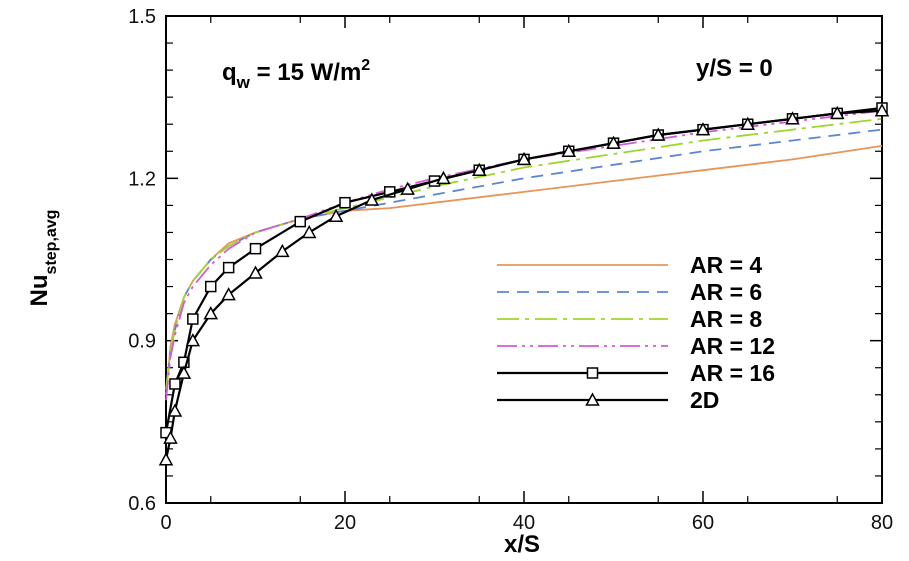 The image size is (909, 561). Describe the element at coordinates (345, 523) in the screenshot. I see `x-tick-label: 20` at that location.